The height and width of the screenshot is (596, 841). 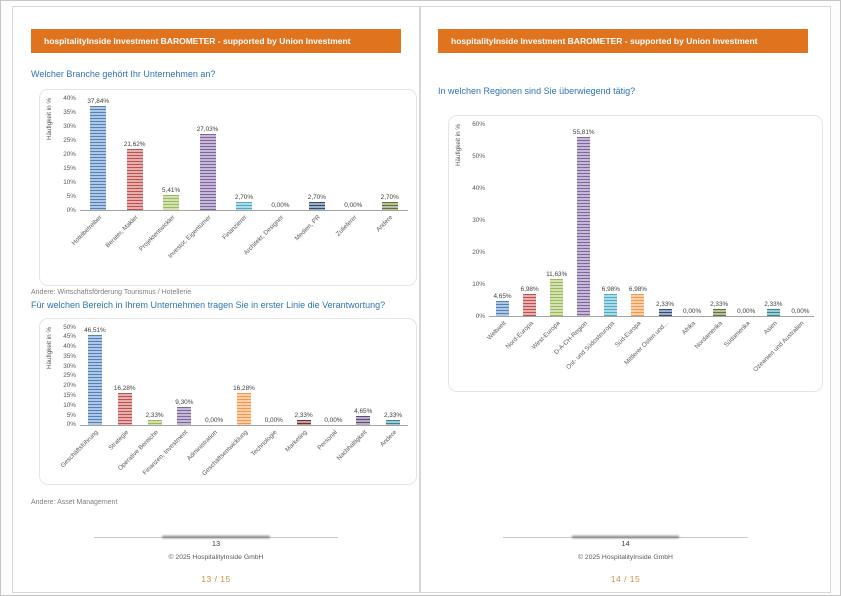 What do you see at coordinates (270, 177) in the screenshot?
I see `bar-group: 0,00% Architekt, Designer` at bounding box center [270, 177].